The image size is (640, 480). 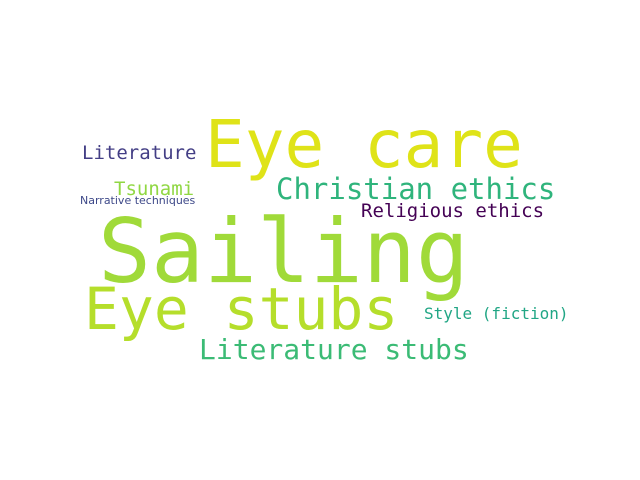 What do you see at coordinates (154, 189) in the screenshot?
I see `word-tsunami: Tsunami` at bounding box center [154, 189].